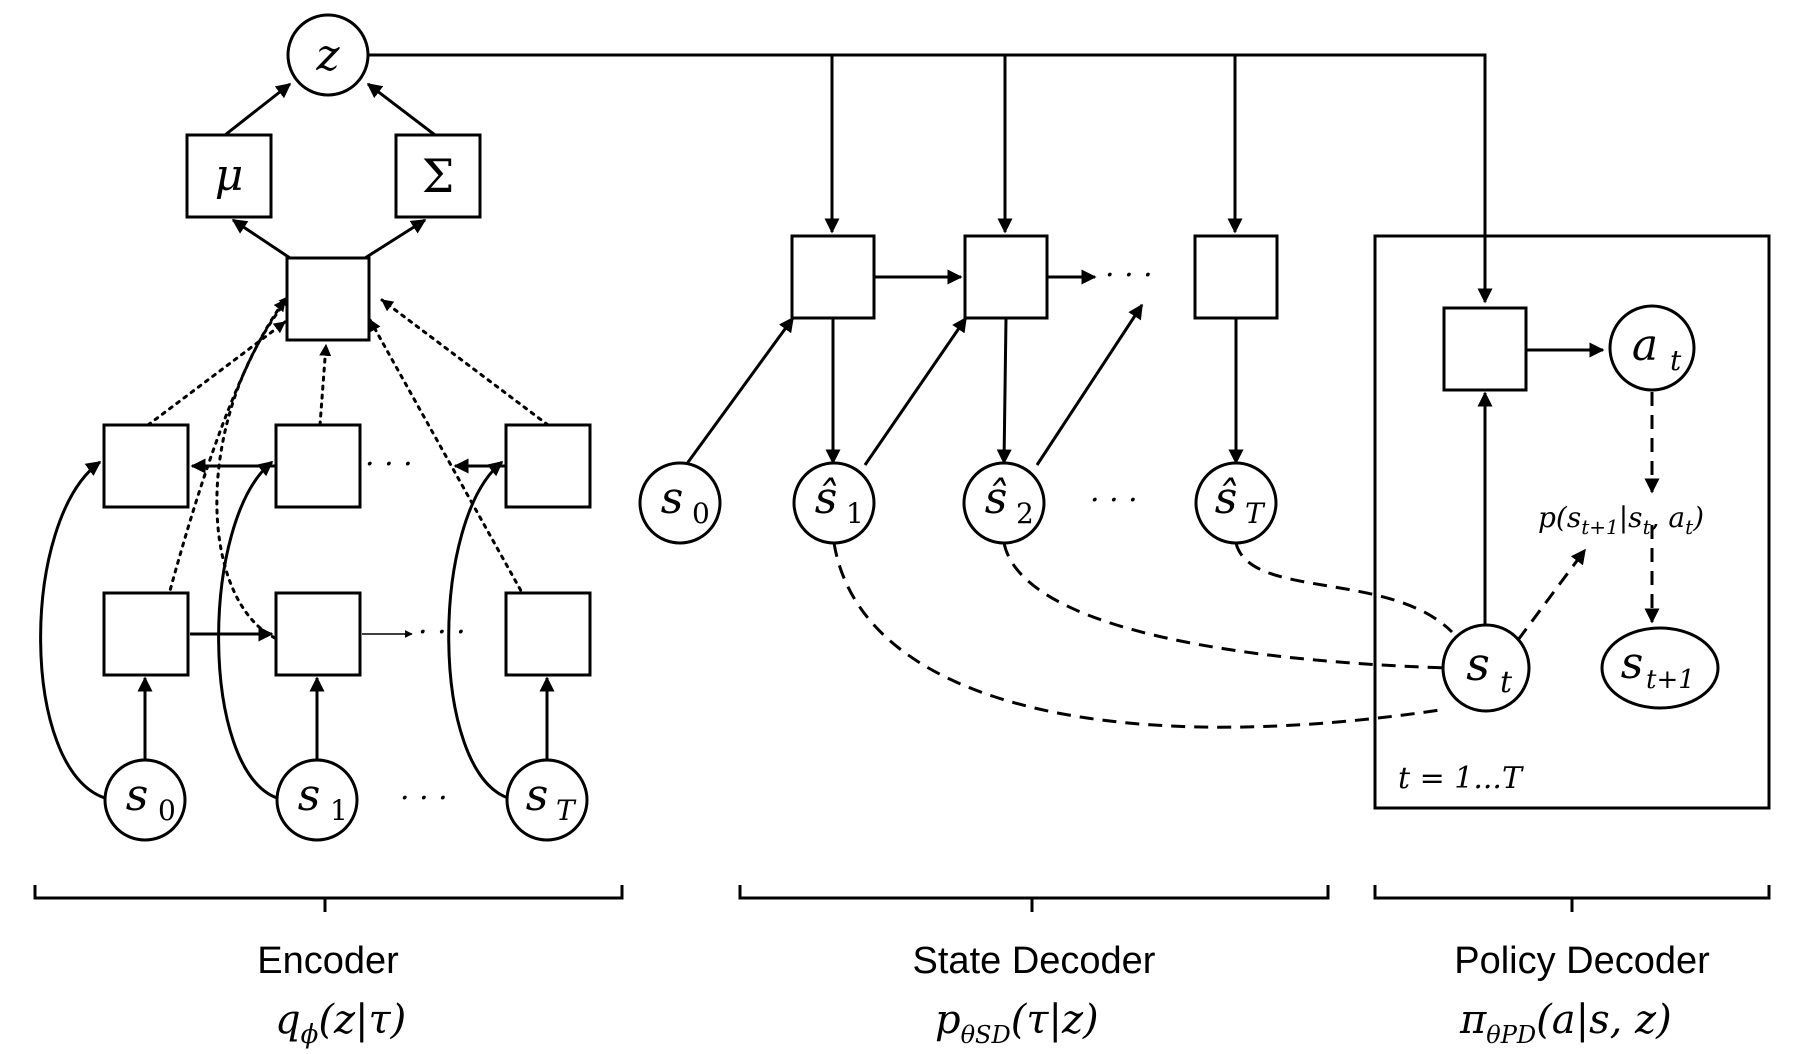  Describe the element at coordinates (328, 961) in the screenshot. I see `encoder-title: Encoder` at that location.